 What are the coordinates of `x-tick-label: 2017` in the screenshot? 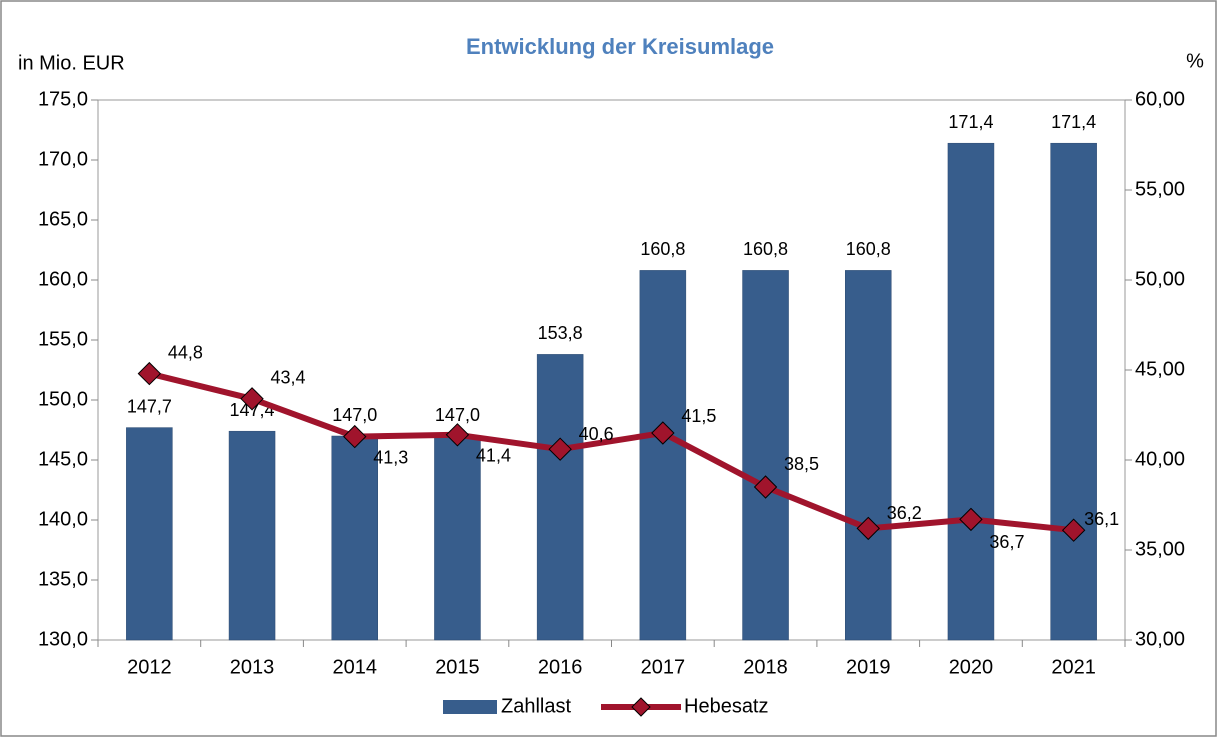 It's located at (663, 667).